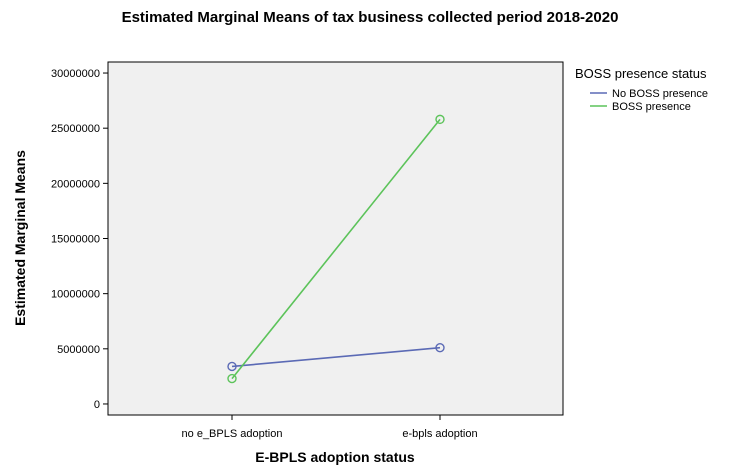  Describe the element at coordinates (97, 405) in the screenshot. I see `y-tick-label: 0` at that location.